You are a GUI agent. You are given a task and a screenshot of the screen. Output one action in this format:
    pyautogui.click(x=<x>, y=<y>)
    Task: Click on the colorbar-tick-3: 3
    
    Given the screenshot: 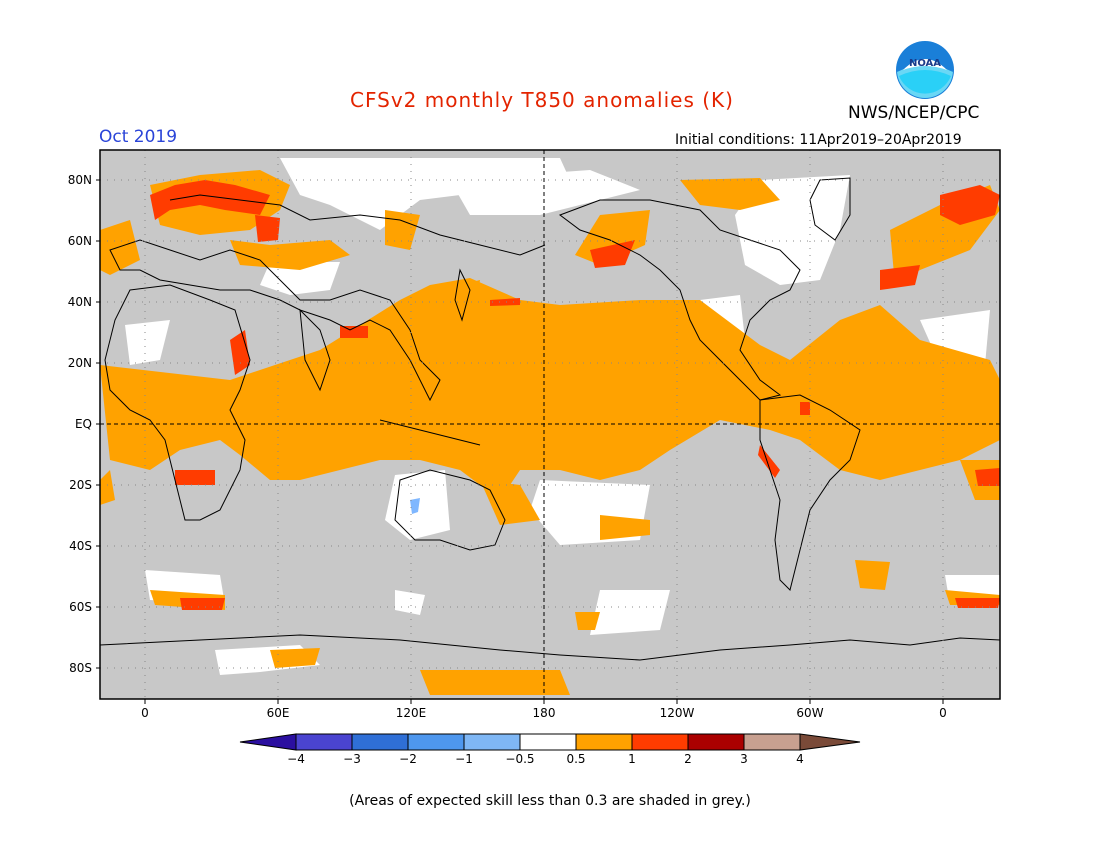 What is the action you would take?
    pyautogui.click(x=744, y=759)
    